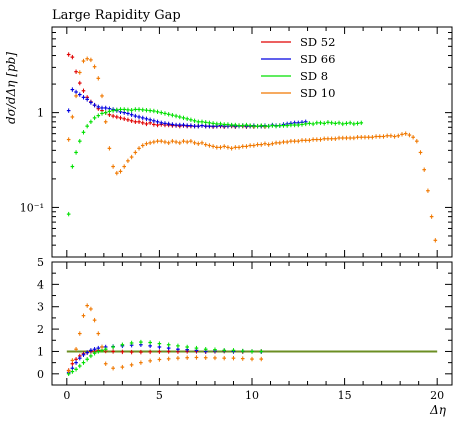 The width and height of the screenshot is (461, 422). I want to click on legend-label-sd-52: SD 52, so click(317, 42).